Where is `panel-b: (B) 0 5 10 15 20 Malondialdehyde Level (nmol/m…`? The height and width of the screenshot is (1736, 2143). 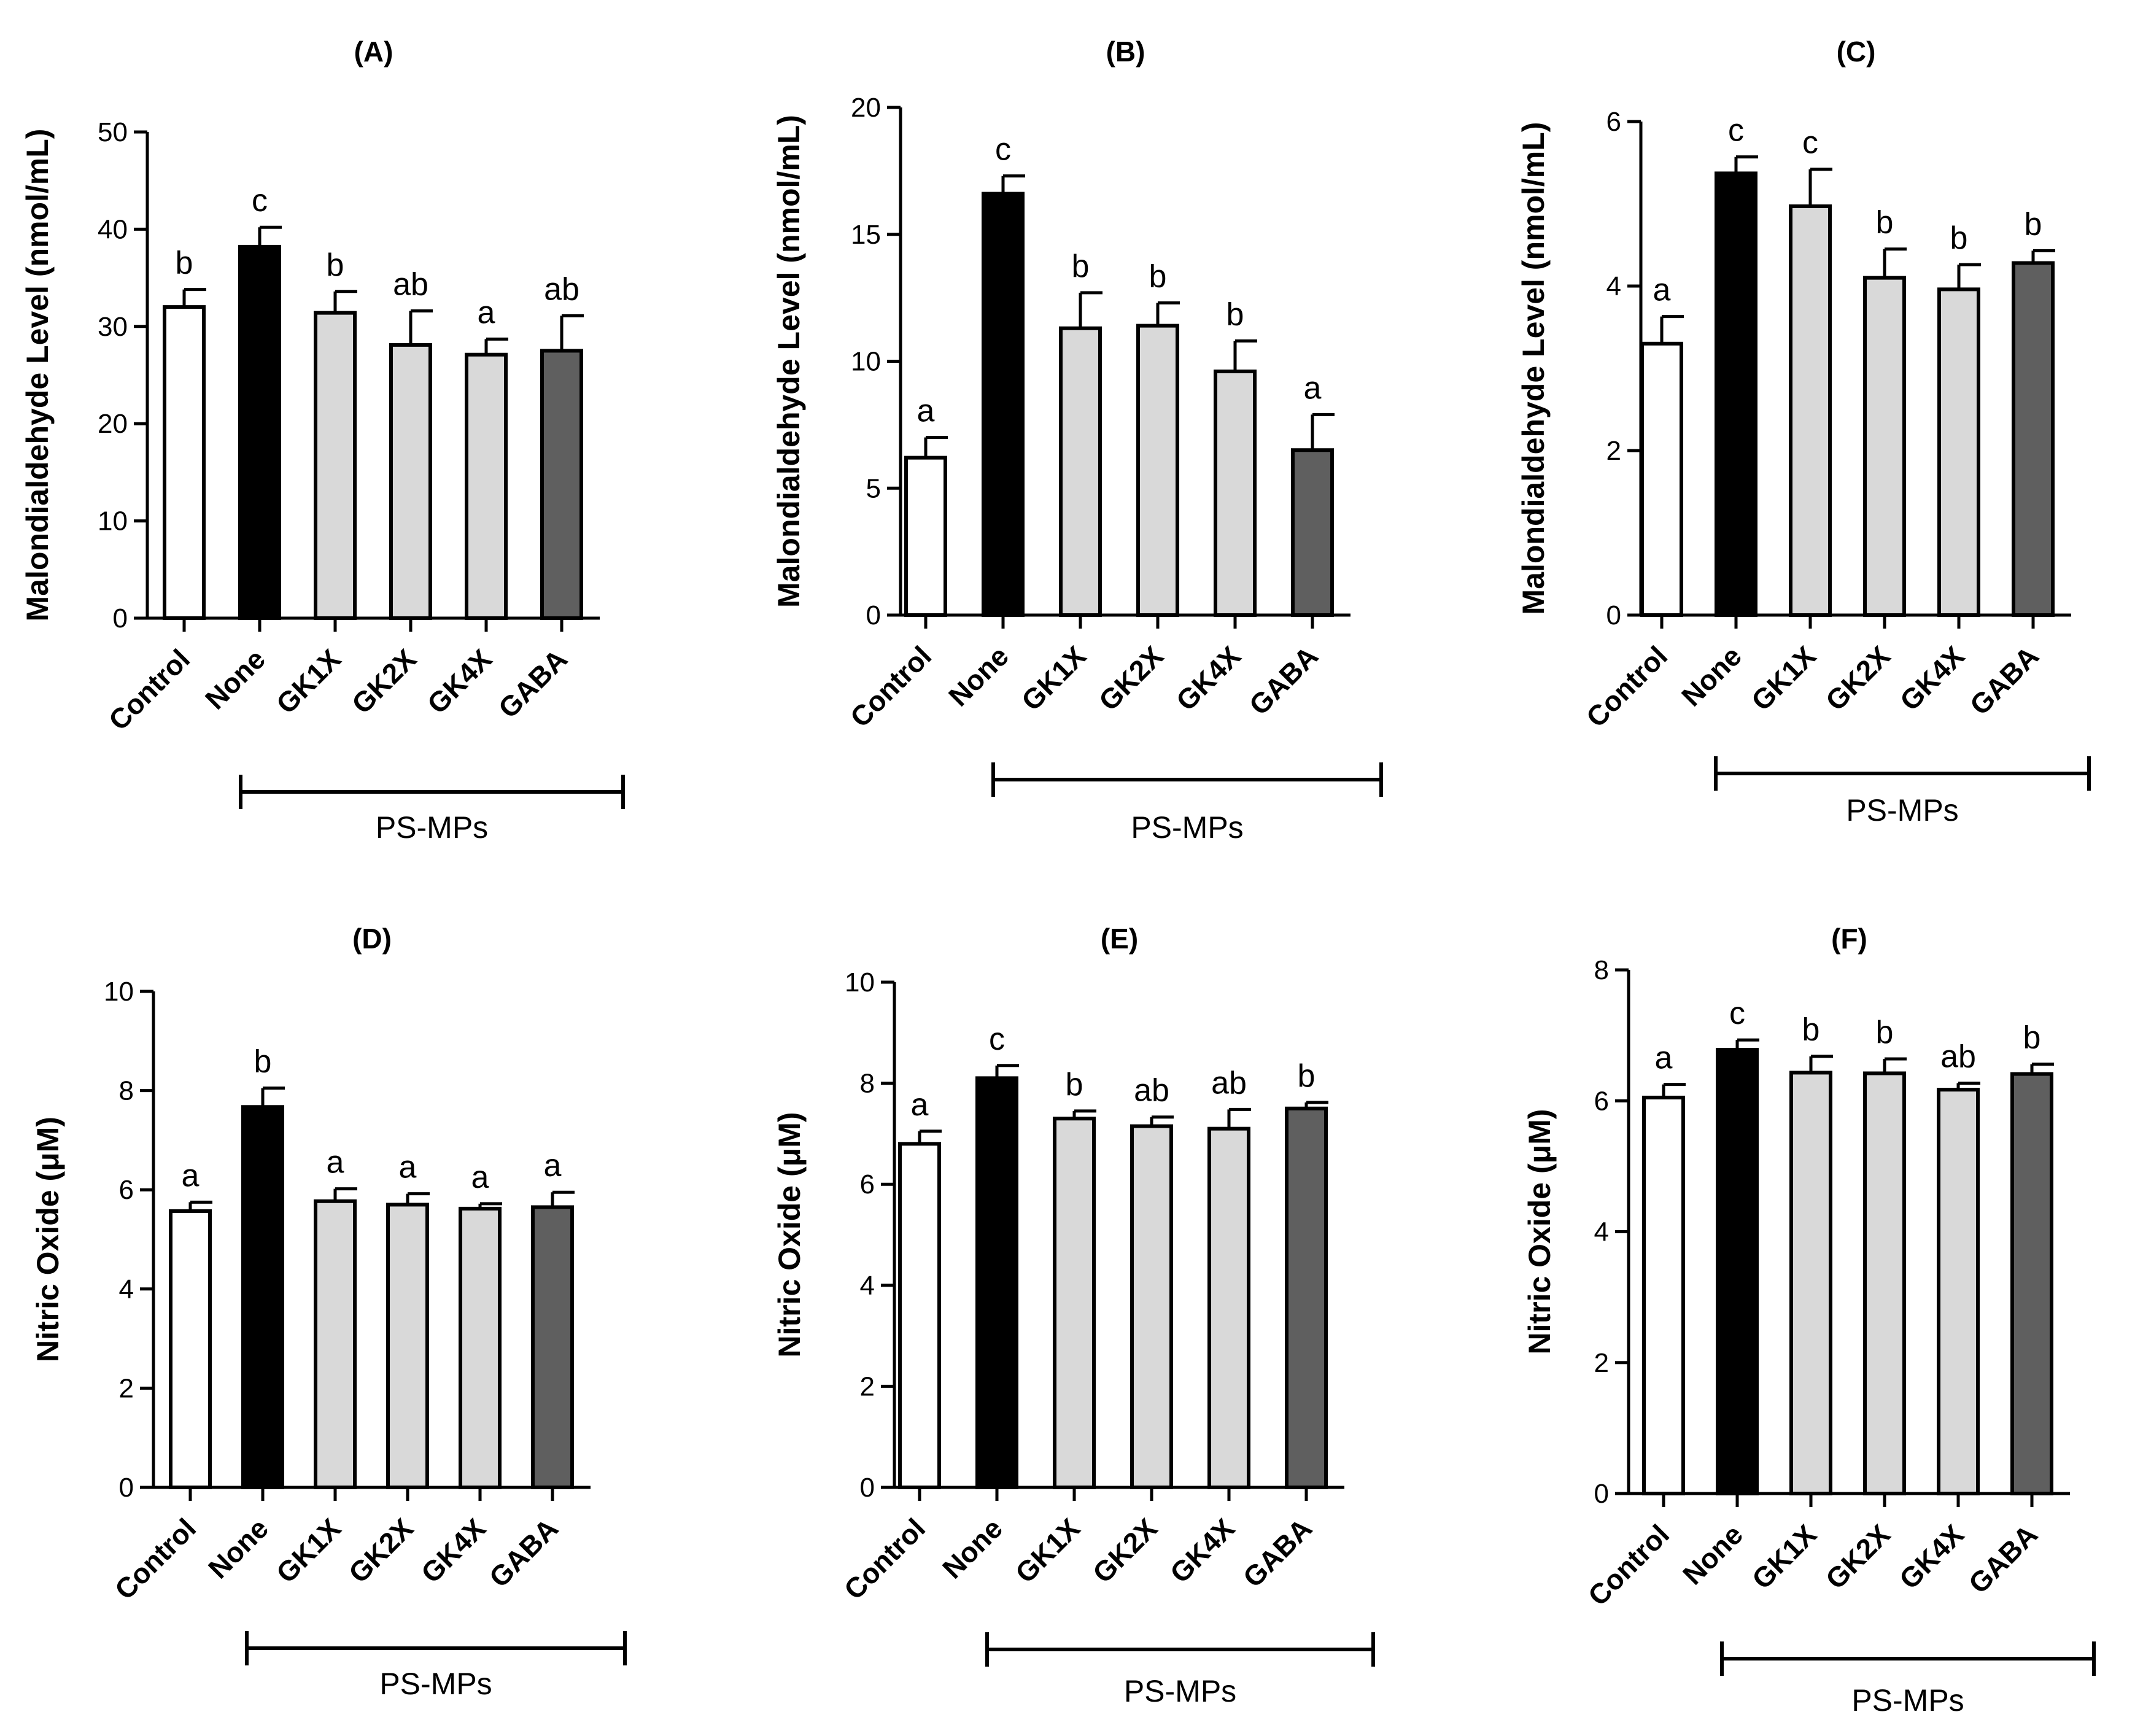 panel-b: (B) 0 5 10 15 20 Malondialdehyde Level (nmol/m… is located at coordinates (1077, 440).